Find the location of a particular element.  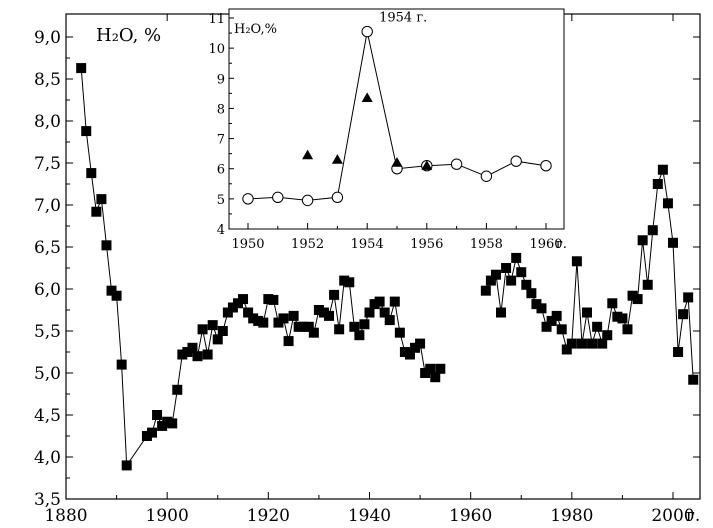

y-tick-label: 6,5 is located at coordinates (47, 248).